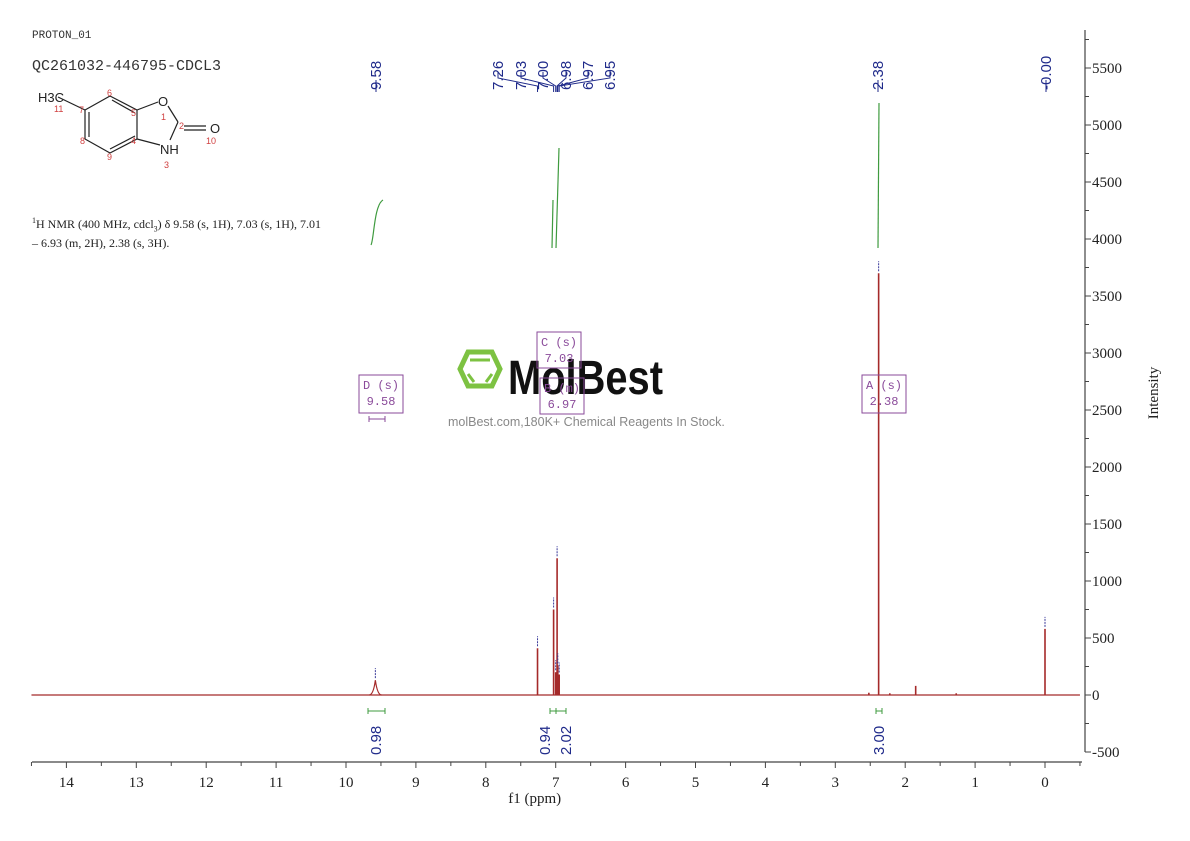 This screenshot has height=841, width=1190. I want to click on multiplet-boxes: A (s) 2.38 B (m) 6.97 C (s) 7.03 D (s) 9.58, so click(632, 376).